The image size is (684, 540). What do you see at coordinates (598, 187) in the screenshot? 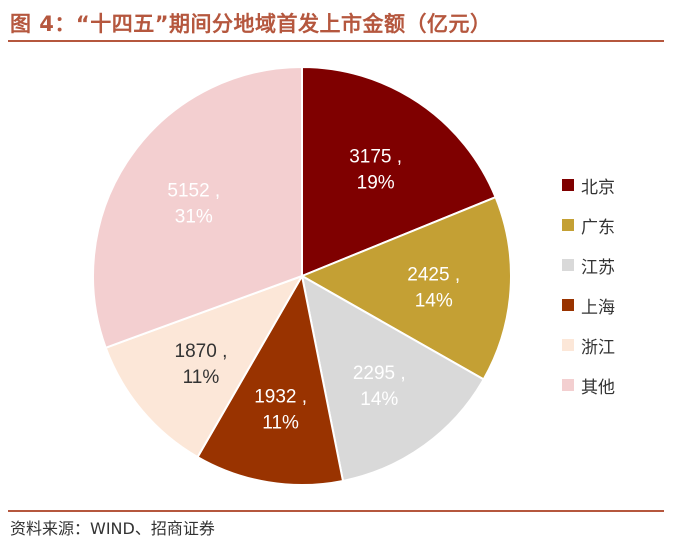
I see `legend-label: 北京` at bounding box center [598, 187].